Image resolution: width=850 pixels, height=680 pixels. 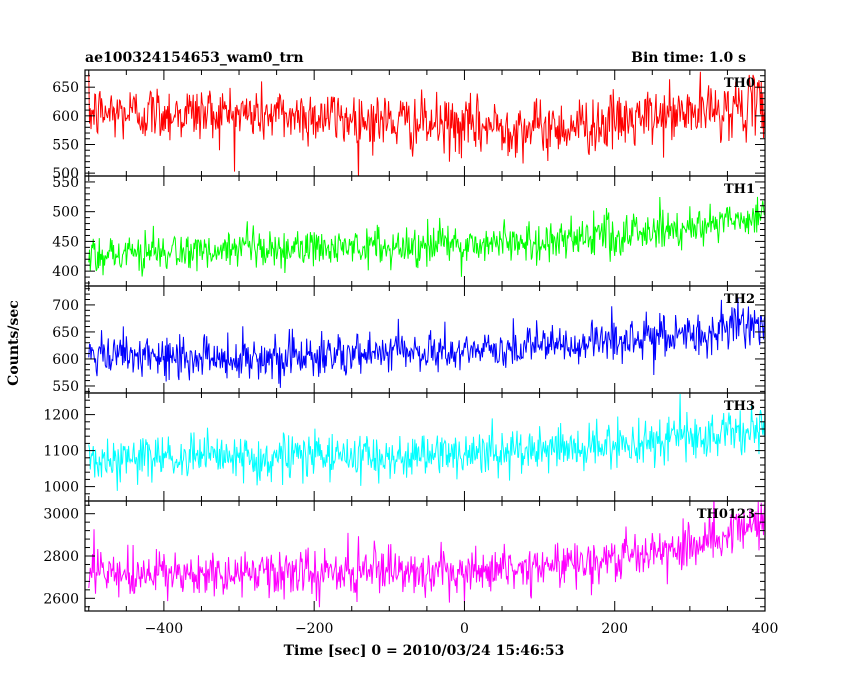 I want to click on panel-th2: 550 600 650 700 TH2, so click(x=409, y=340).